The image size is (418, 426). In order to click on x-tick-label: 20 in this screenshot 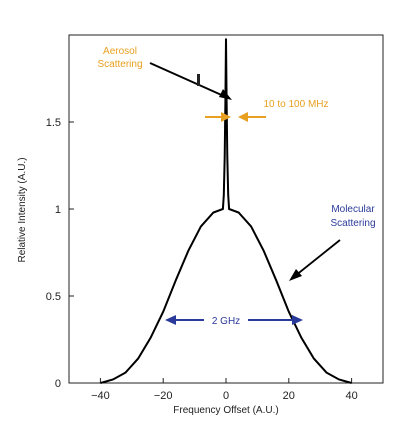, I will do `click(289, 396)`.